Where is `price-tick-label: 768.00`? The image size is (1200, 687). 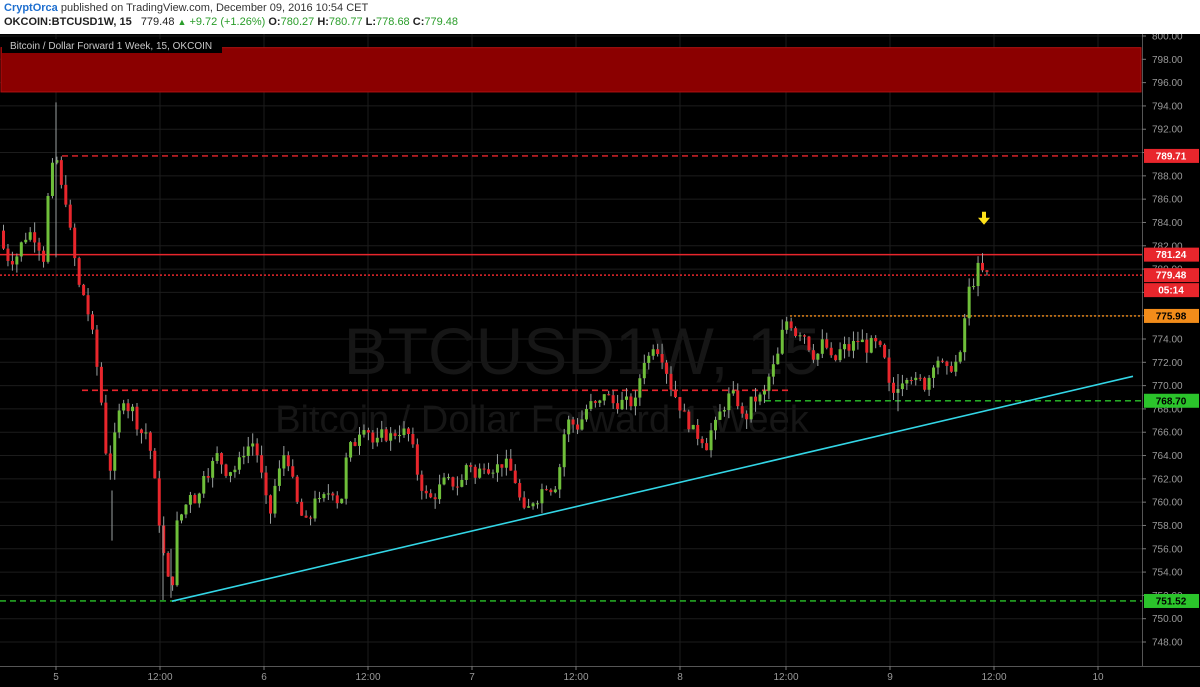
price-tick-label: 768.00 is located at coordinates (1167, 409).